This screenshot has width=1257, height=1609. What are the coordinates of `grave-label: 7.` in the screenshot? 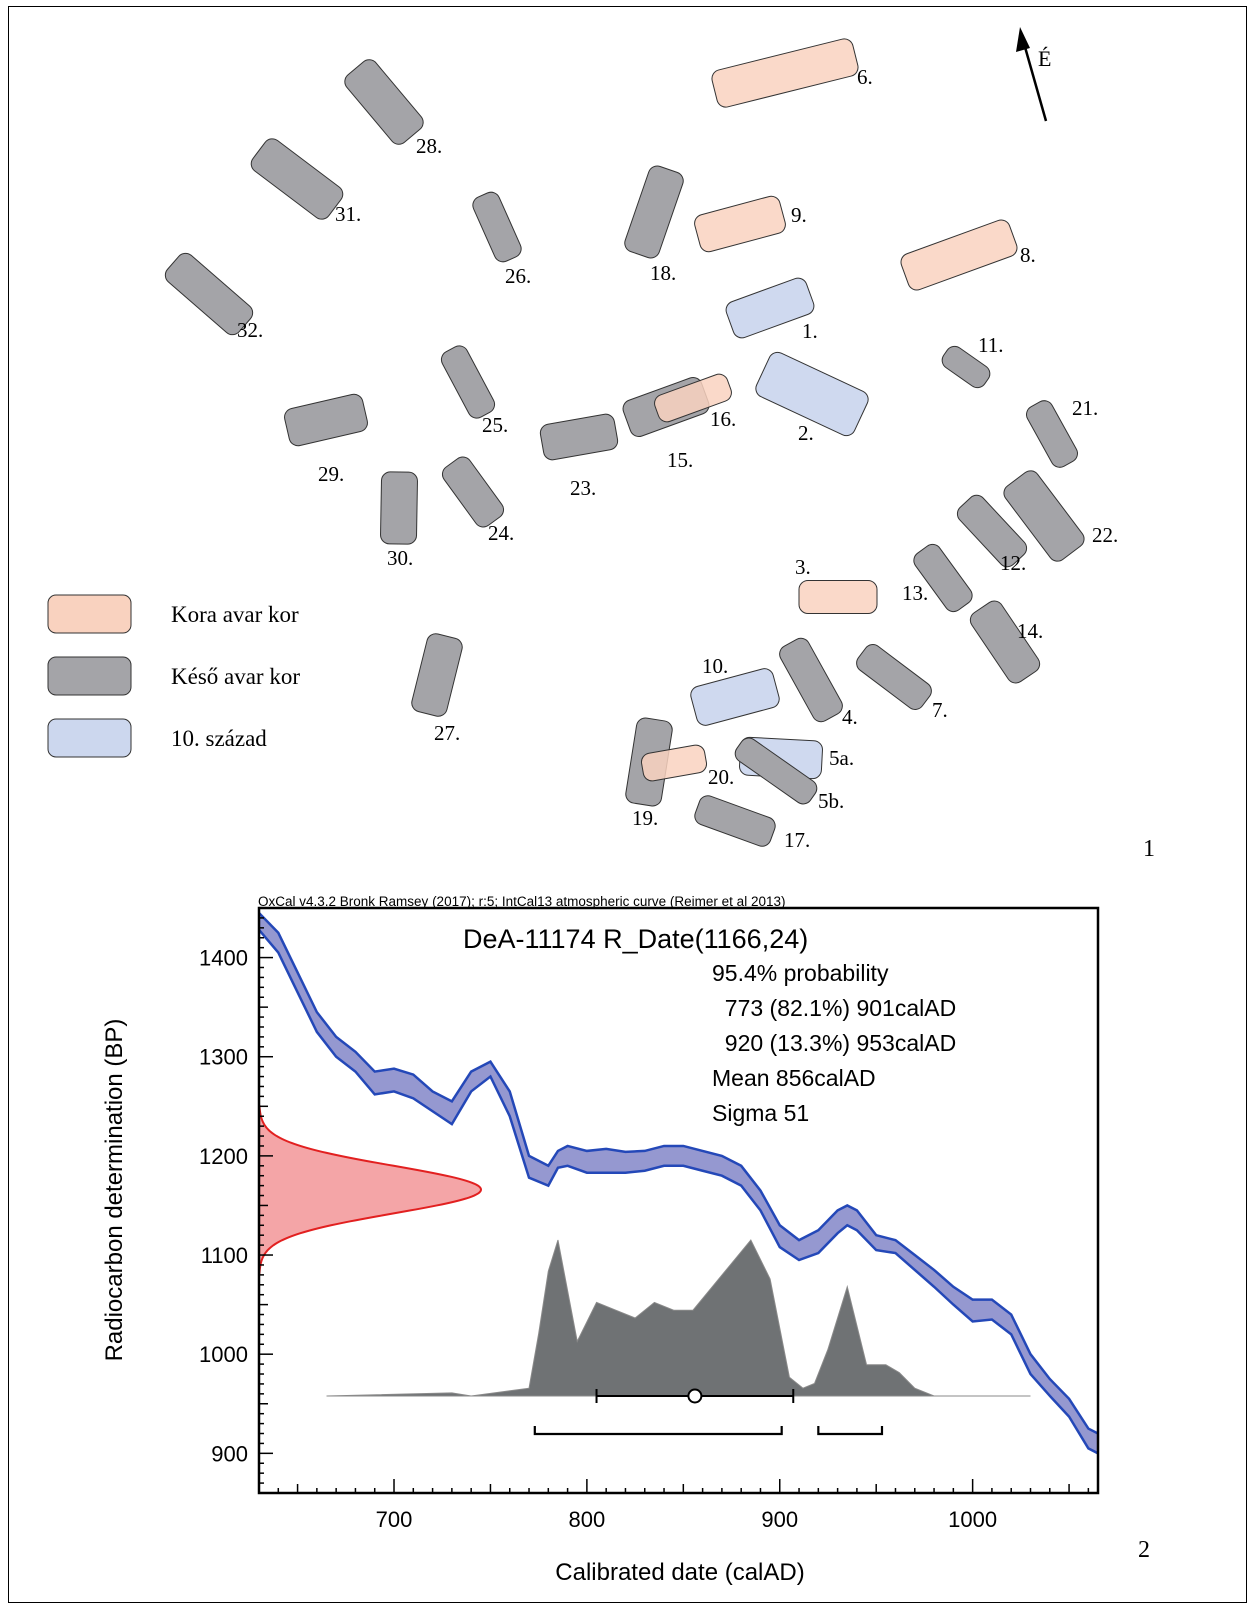 It's located at (940, 710).